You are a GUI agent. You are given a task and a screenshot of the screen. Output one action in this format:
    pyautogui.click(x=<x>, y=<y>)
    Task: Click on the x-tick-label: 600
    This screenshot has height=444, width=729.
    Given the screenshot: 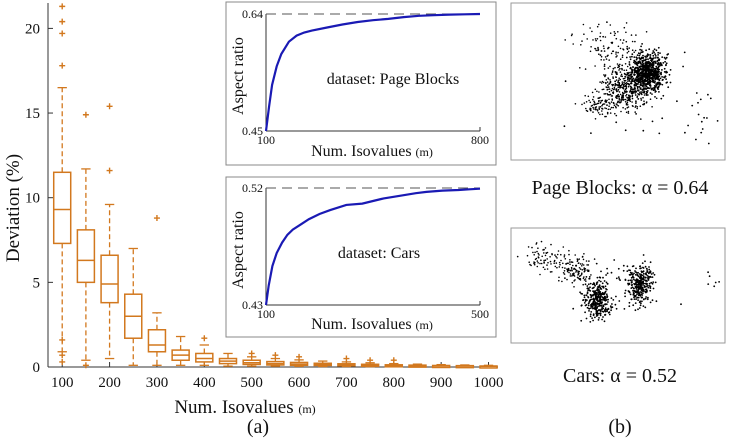 What is the action you would take?
    pyautogui.click(x=299, y=383)
    